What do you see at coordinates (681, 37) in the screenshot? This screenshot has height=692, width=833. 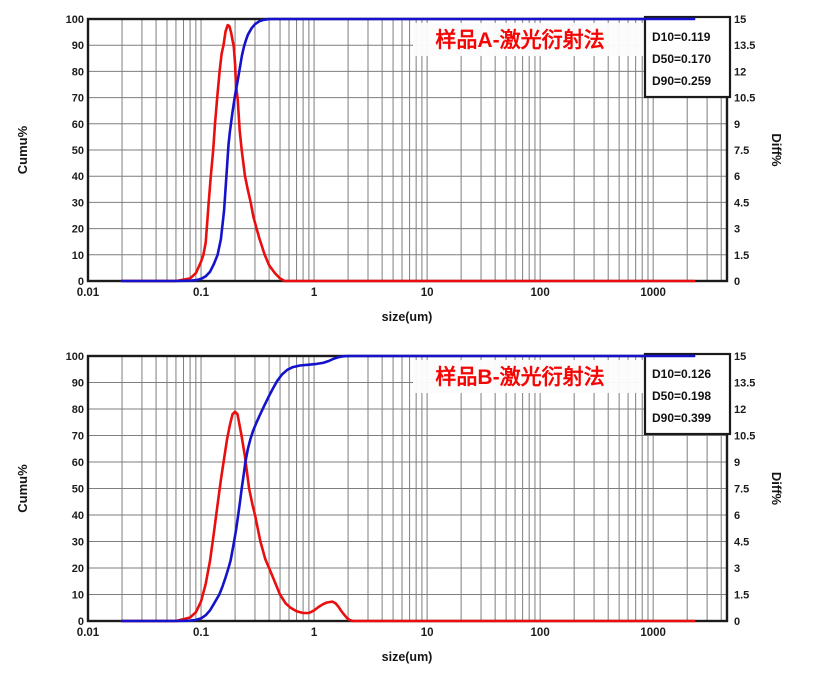 I see `legend-item: D10=0.119` at bounding box center [681, 37].